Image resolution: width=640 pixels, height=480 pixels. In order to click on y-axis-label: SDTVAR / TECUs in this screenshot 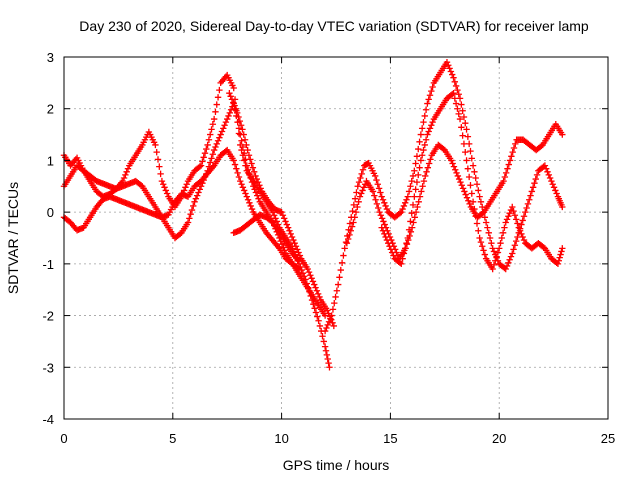, I will do `click(13, 238)`.